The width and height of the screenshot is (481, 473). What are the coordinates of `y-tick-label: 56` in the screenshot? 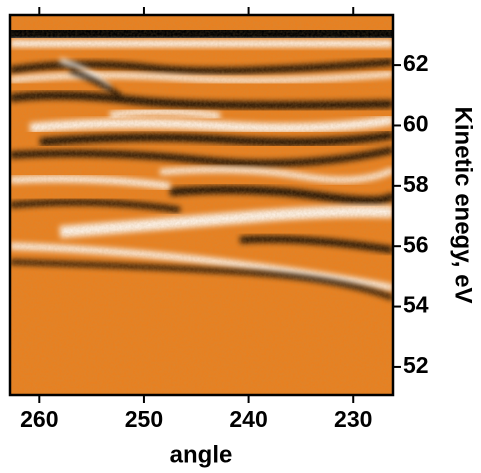 It's located at (416, 244).